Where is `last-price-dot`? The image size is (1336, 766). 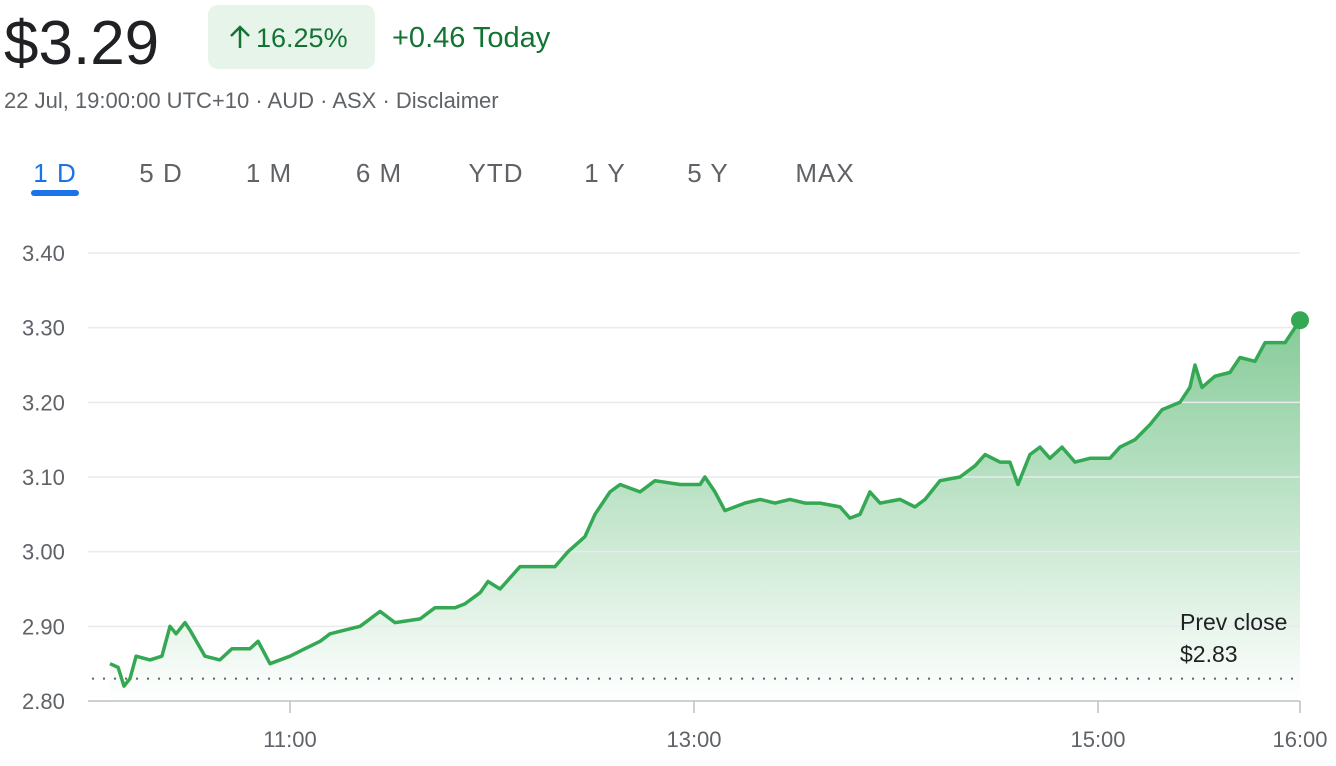 last-price-dot is located at coordinates (1300, 320).